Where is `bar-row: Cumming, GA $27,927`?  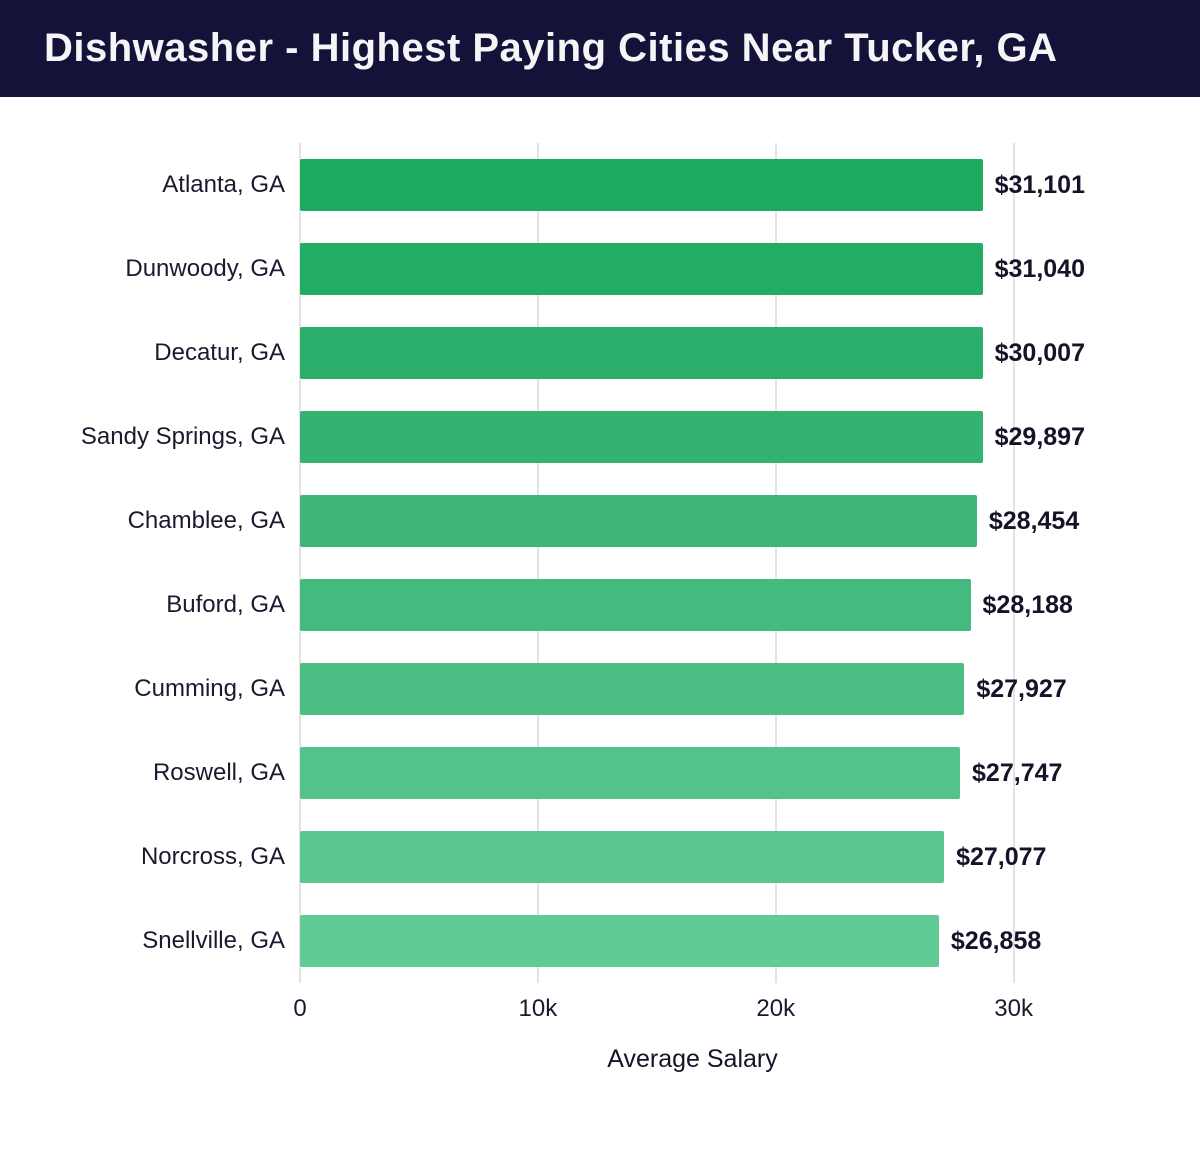
bar-row: Cumming, GA $27,927 is located at coordinates (600, 689).